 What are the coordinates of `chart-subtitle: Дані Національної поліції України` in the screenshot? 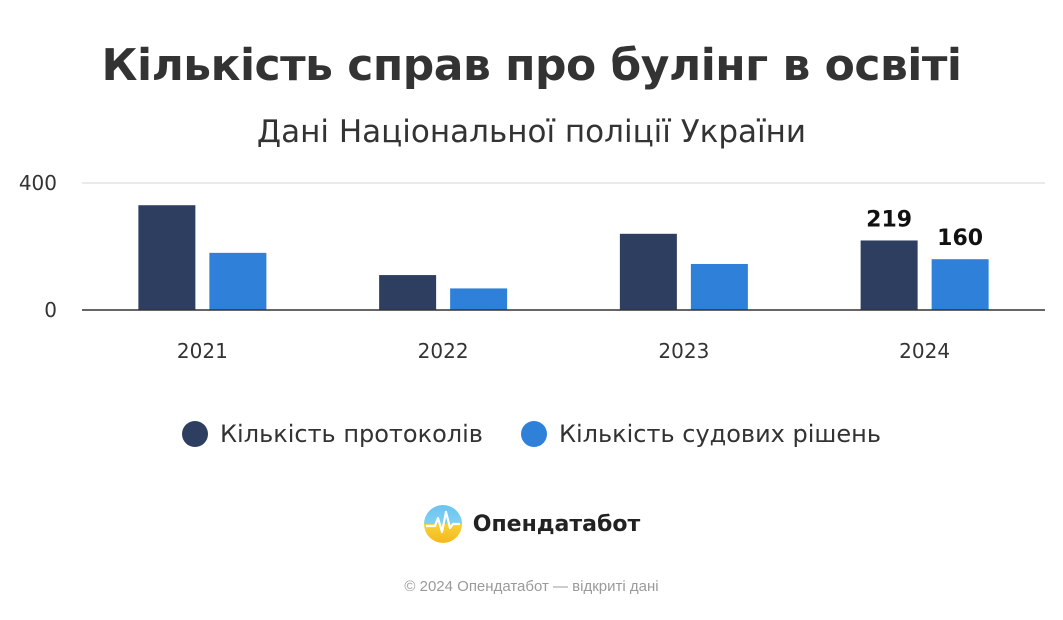 It's located at (531, 132).